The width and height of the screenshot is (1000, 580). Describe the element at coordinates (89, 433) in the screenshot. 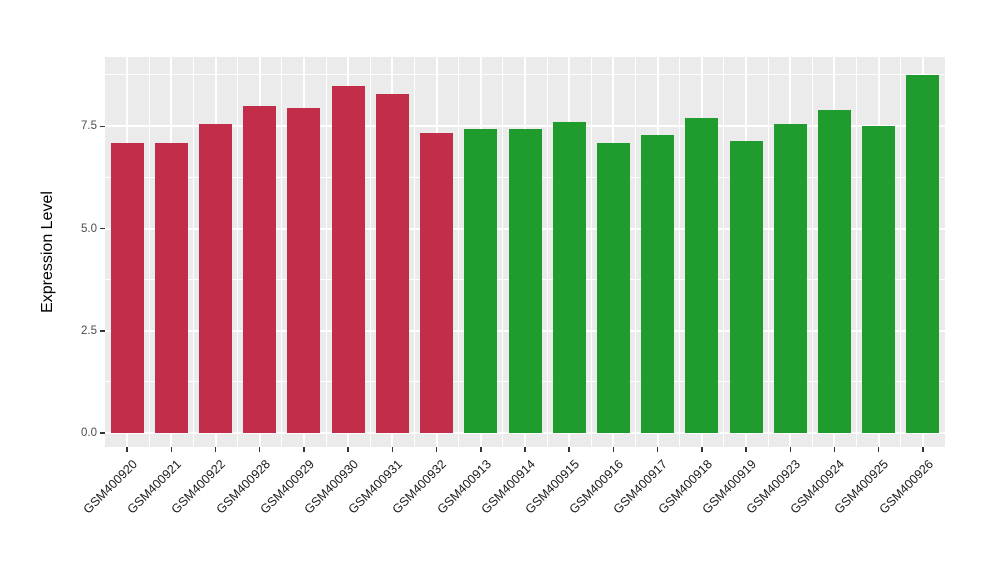

I see `y-tick-label: 0.0` at that location.